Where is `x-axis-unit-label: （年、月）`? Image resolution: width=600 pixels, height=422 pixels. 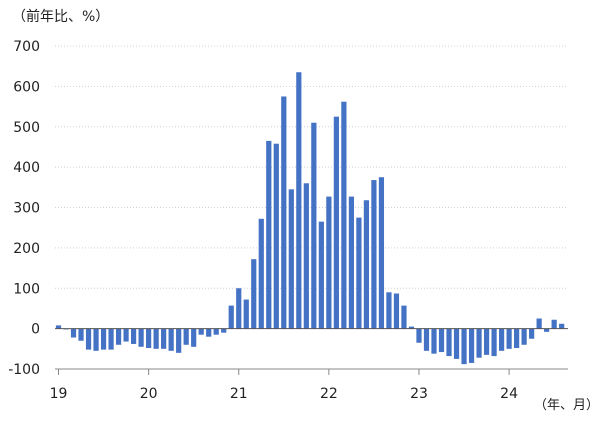
x-axis-unit-label: （年、月） is located at coordinates (567, 405).